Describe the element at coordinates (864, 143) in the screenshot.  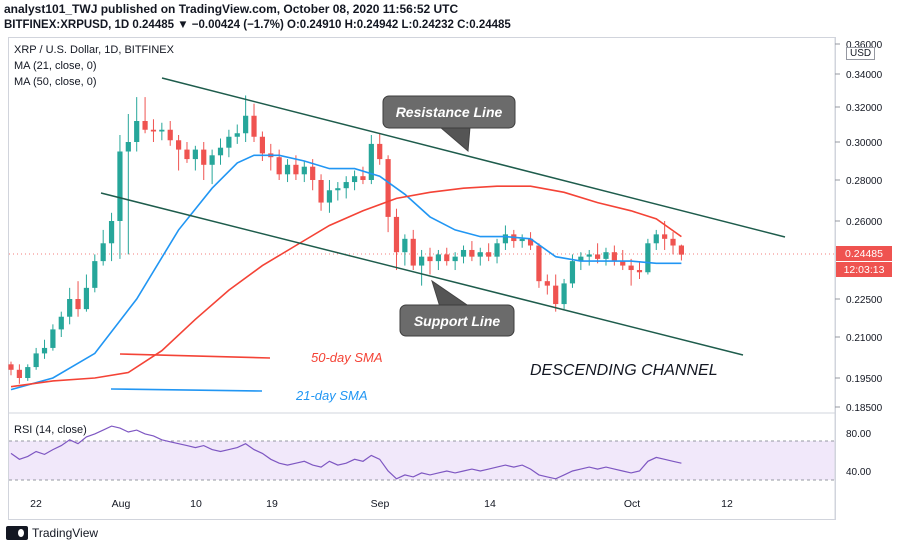
I see `price-tick: 0.30000` at that location.